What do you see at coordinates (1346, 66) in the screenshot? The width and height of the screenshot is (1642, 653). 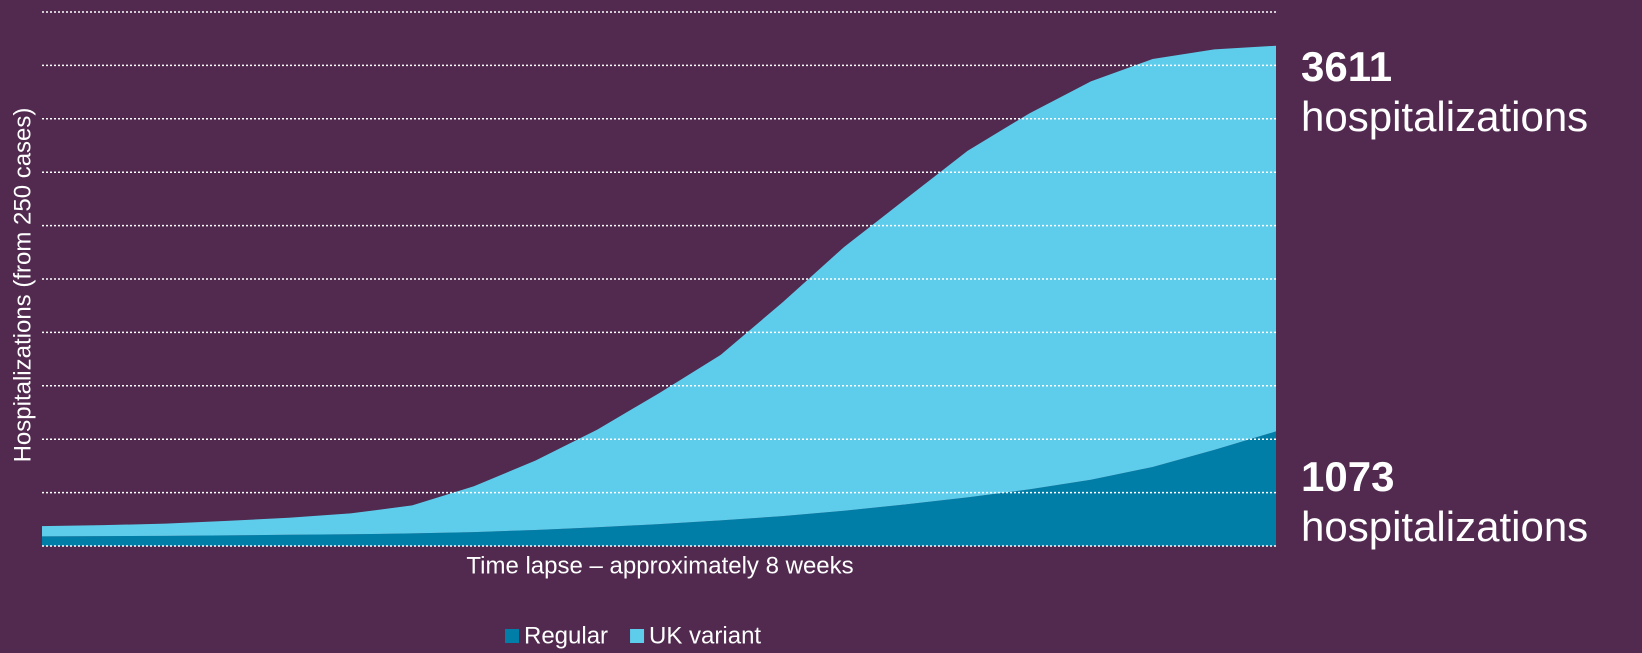 I see `end-value-label: 3611` at bounding box center [1346, 66].